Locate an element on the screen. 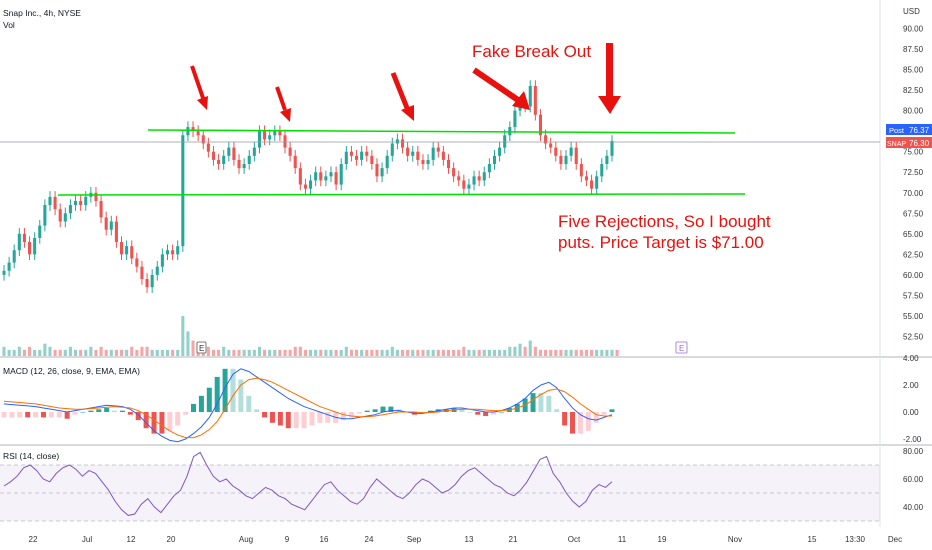 Image resolution: width=932 pixels, height=550 pixels. support-trendline is located at coordinates (401, 194).